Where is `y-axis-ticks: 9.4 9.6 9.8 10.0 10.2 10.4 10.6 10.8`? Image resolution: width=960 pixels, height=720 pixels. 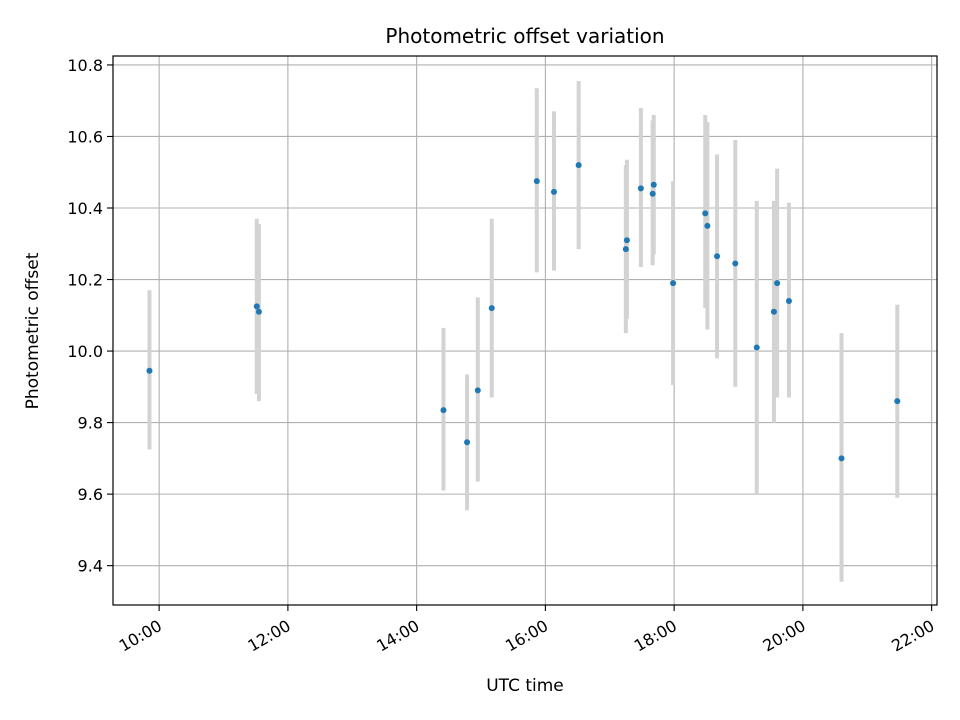 y-axis-ticks: 9.4 9.6 9.8 10.0 10.2 10.4 10.6 10.8 is located at coordinates (90, 316).